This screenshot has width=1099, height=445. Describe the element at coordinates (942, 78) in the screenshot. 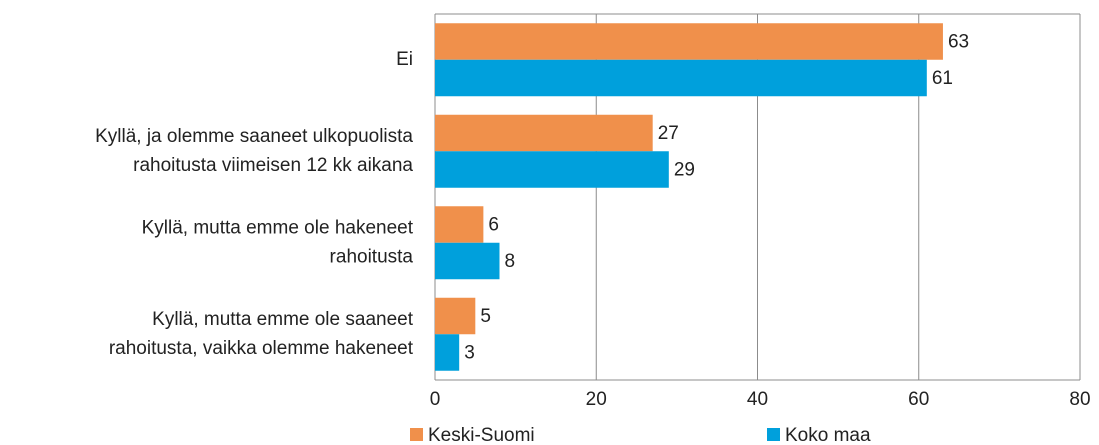

I see `data-label: 61` at that location.